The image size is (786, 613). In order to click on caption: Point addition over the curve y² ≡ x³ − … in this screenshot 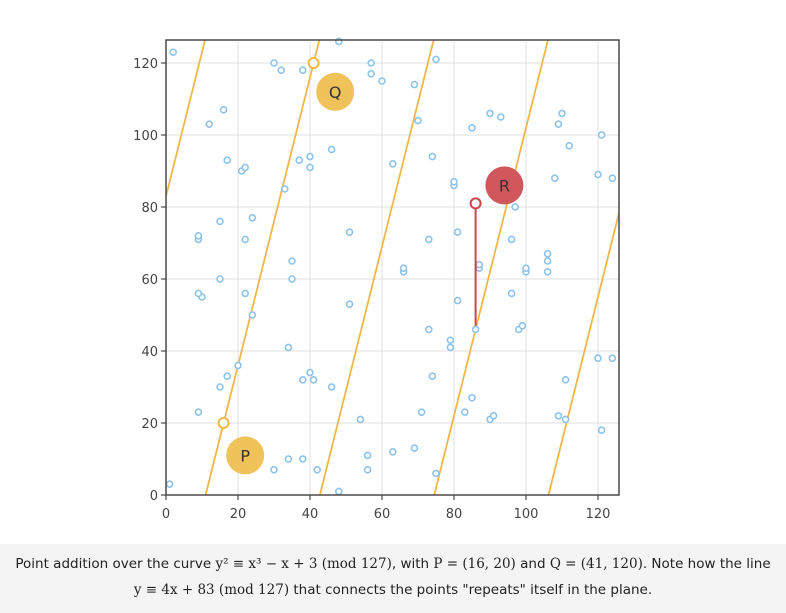, I will do `click(393, 578)`.